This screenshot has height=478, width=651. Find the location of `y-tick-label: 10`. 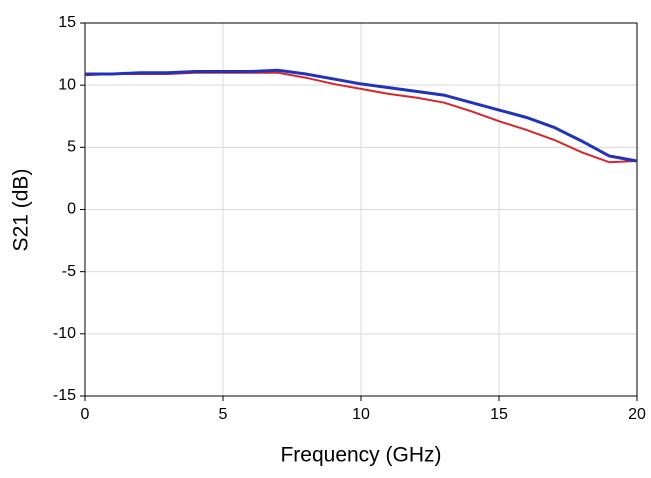

y-tick-label: 10 is located at coordinates (67, 84).